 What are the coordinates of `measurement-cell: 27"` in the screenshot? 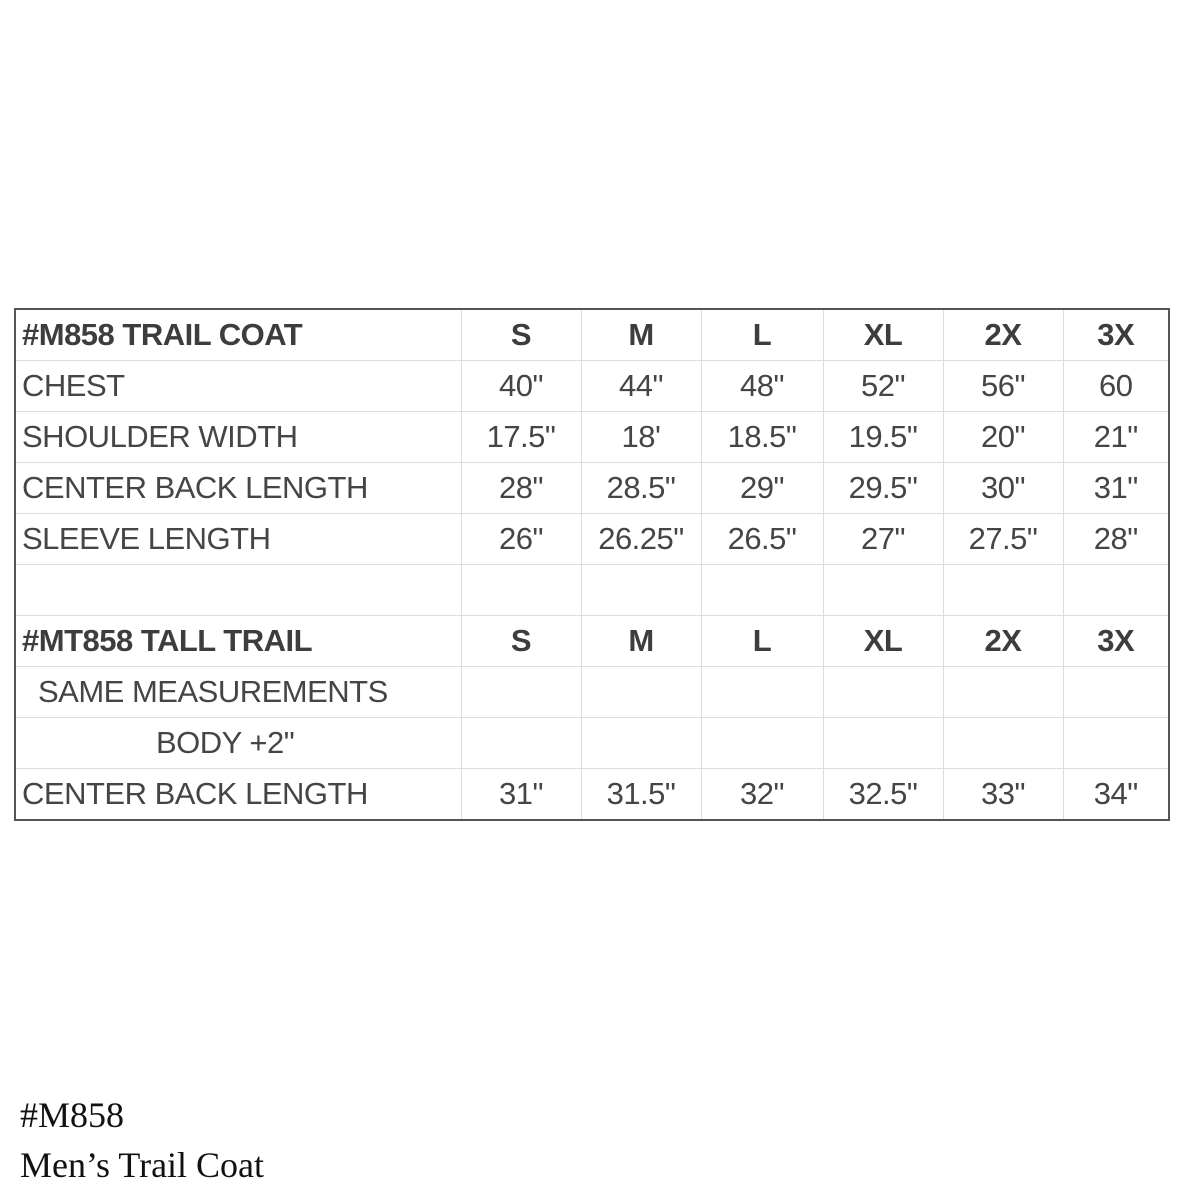 It's located at (883, 539).